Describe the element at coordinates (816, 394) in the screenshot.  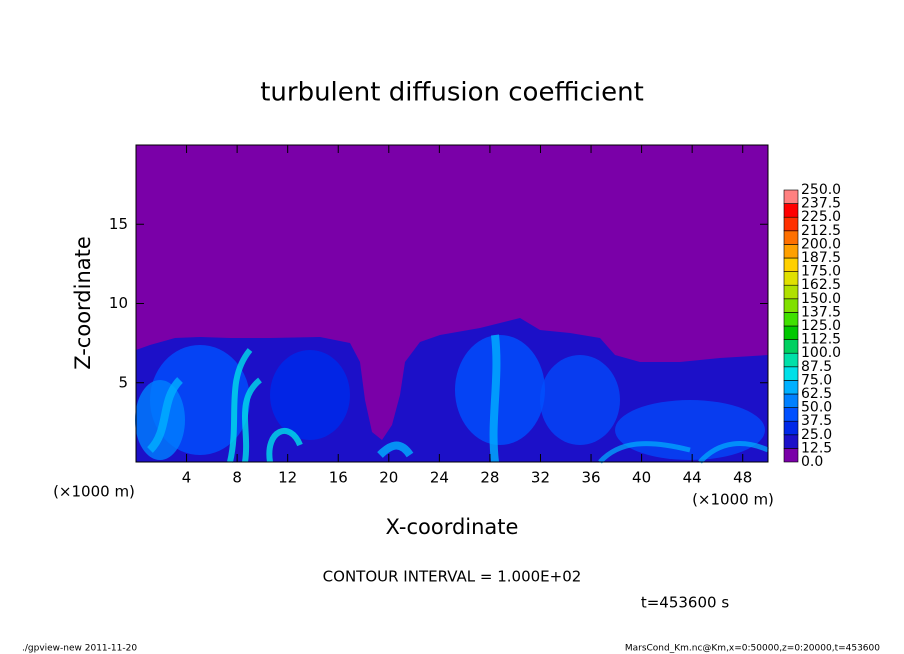
I see `colorbar-label: 62.5` at that location.